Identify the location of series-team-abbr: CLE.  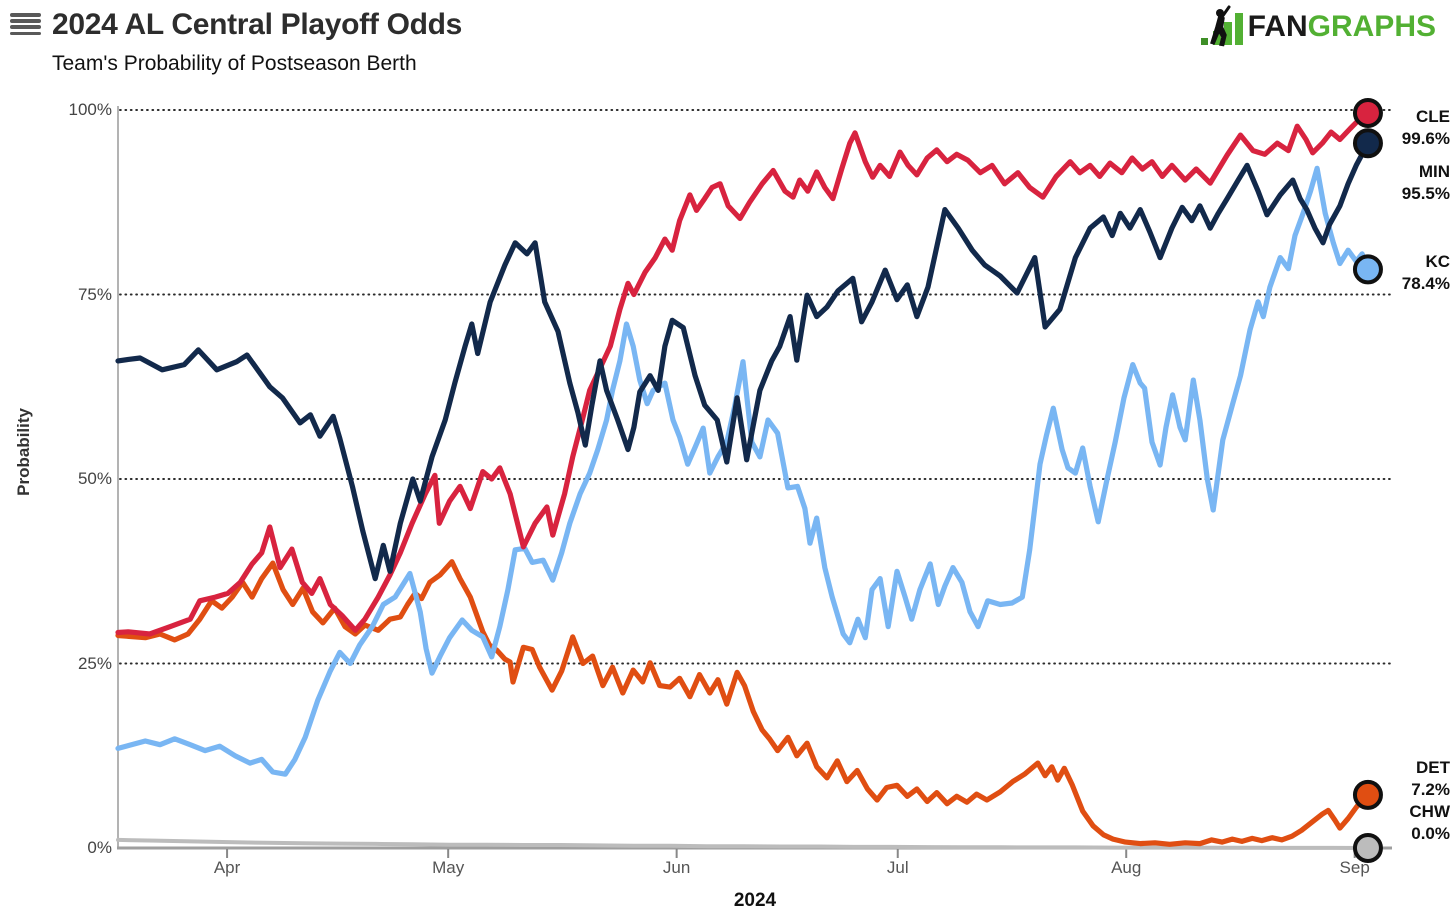
(1433, 116).